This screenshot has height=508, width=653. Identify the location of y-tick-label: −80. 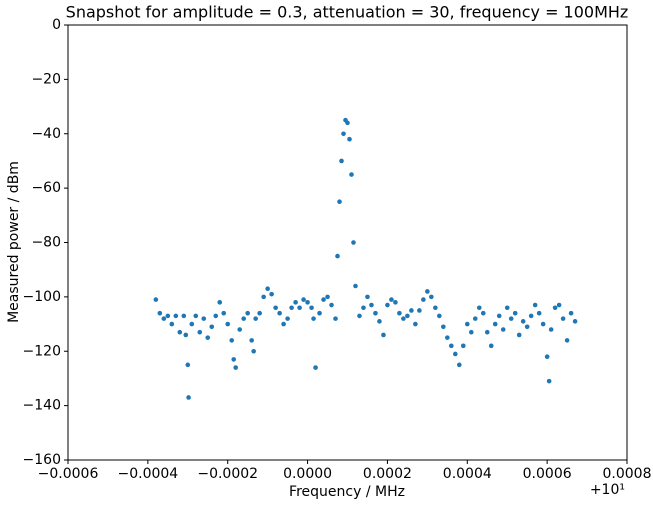
(46, 243).